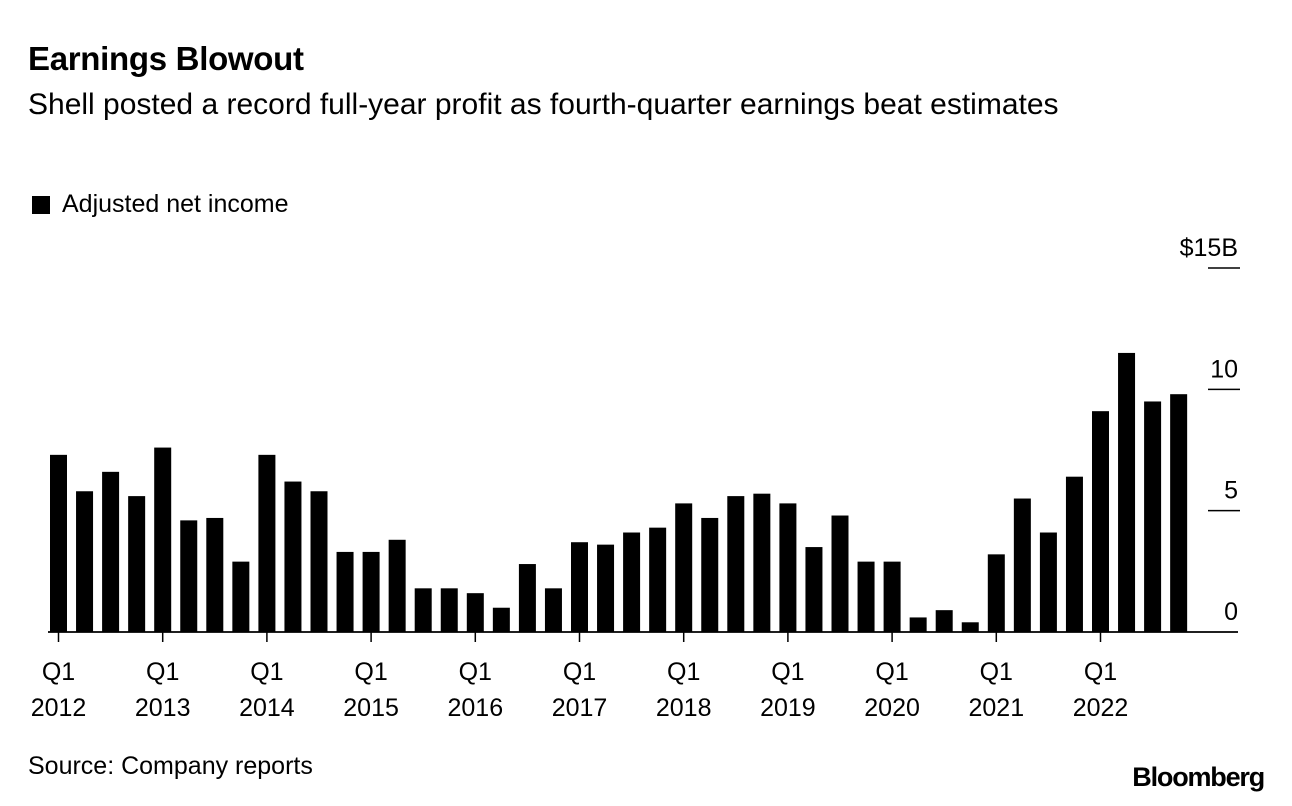 This screenshot has height=806, width=1292. Describe the element at coordinates (41, 204) in the screenshot. I see `legend-swatch` at that location.